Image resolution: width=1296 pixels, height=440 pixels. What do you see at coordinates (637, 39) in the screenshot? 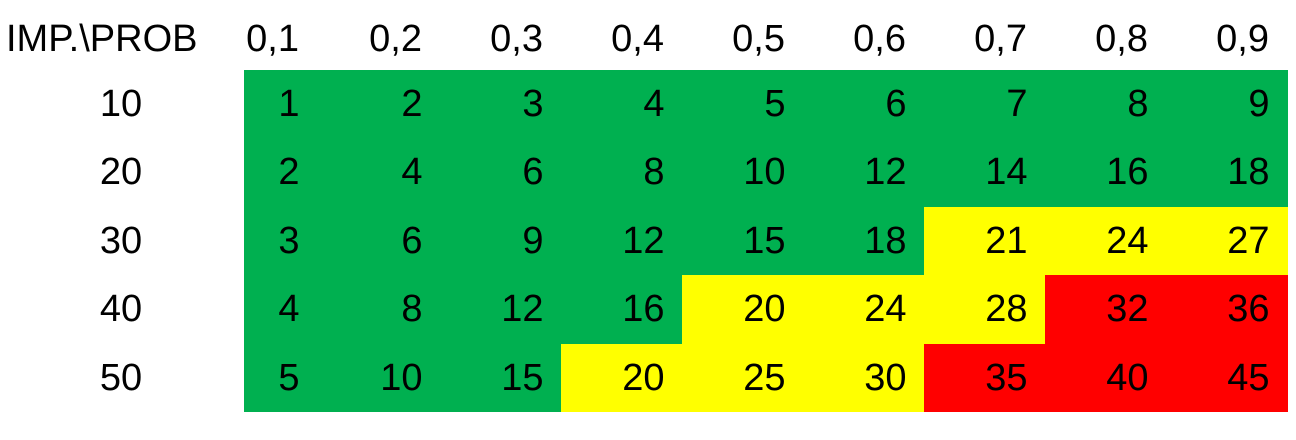
I see `probability-header: 0,4` at bounding box center [637, 39].